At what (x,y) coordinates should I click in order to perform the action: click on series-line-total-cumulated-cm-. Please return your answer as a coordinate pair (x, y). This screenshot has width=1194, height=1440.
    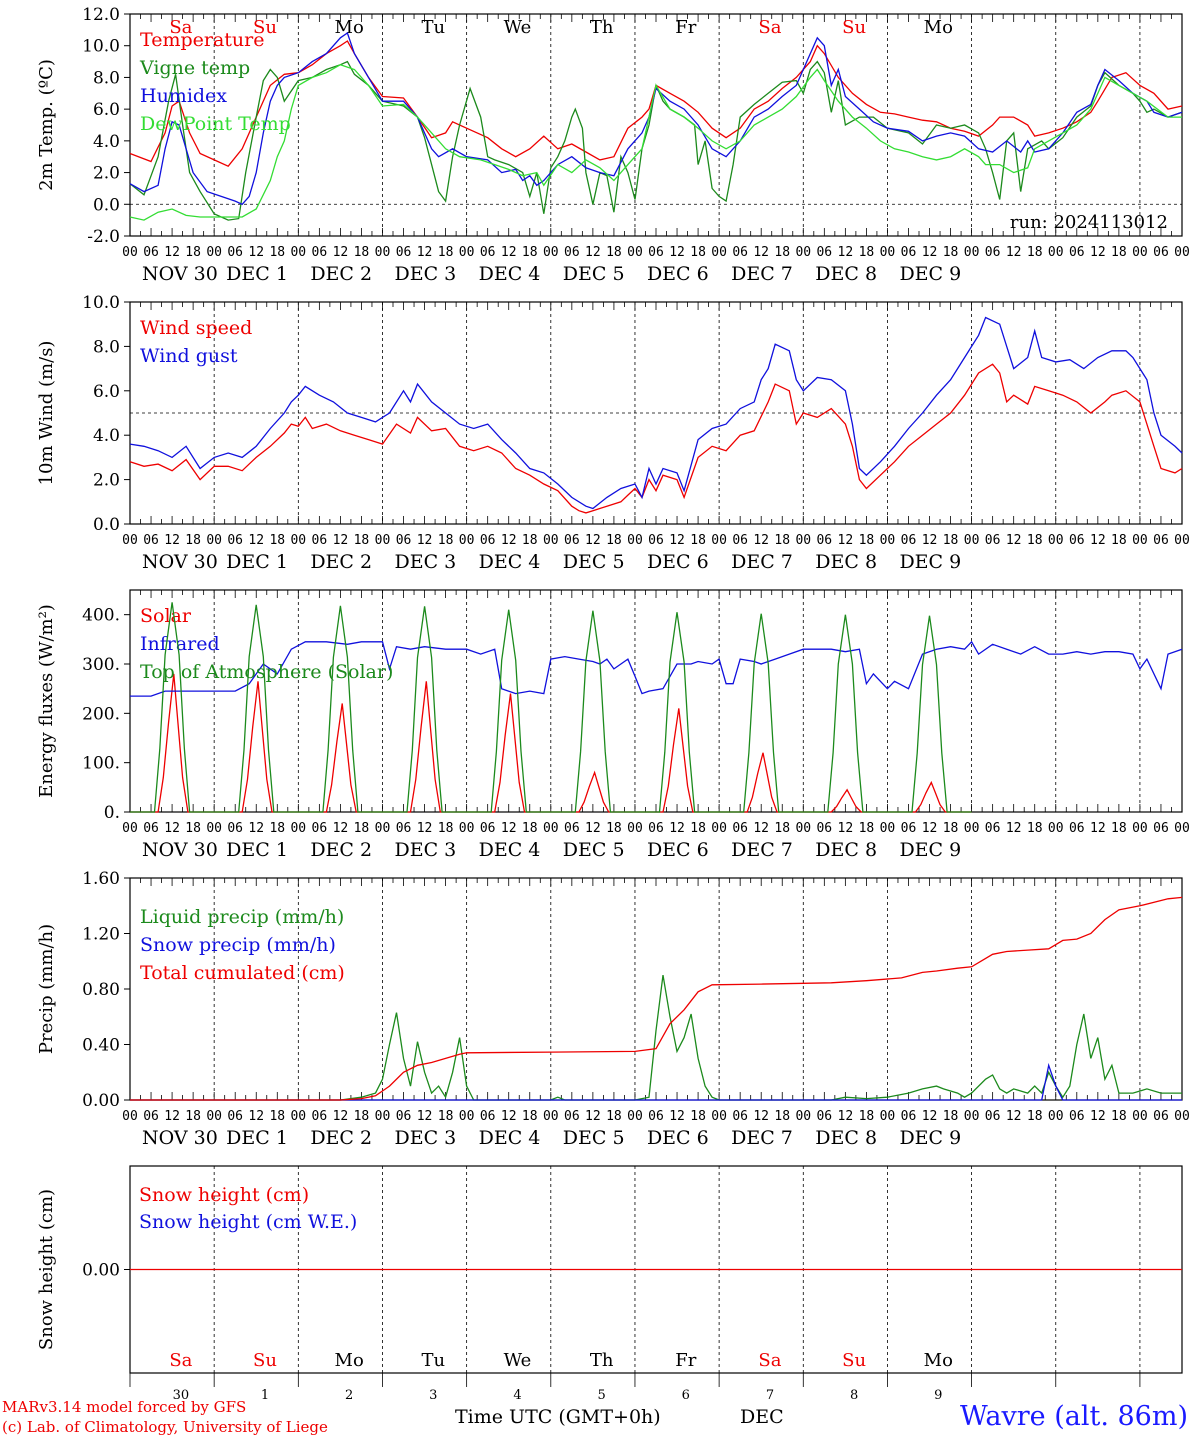
    Looking at the image, I should click on (656, 998).